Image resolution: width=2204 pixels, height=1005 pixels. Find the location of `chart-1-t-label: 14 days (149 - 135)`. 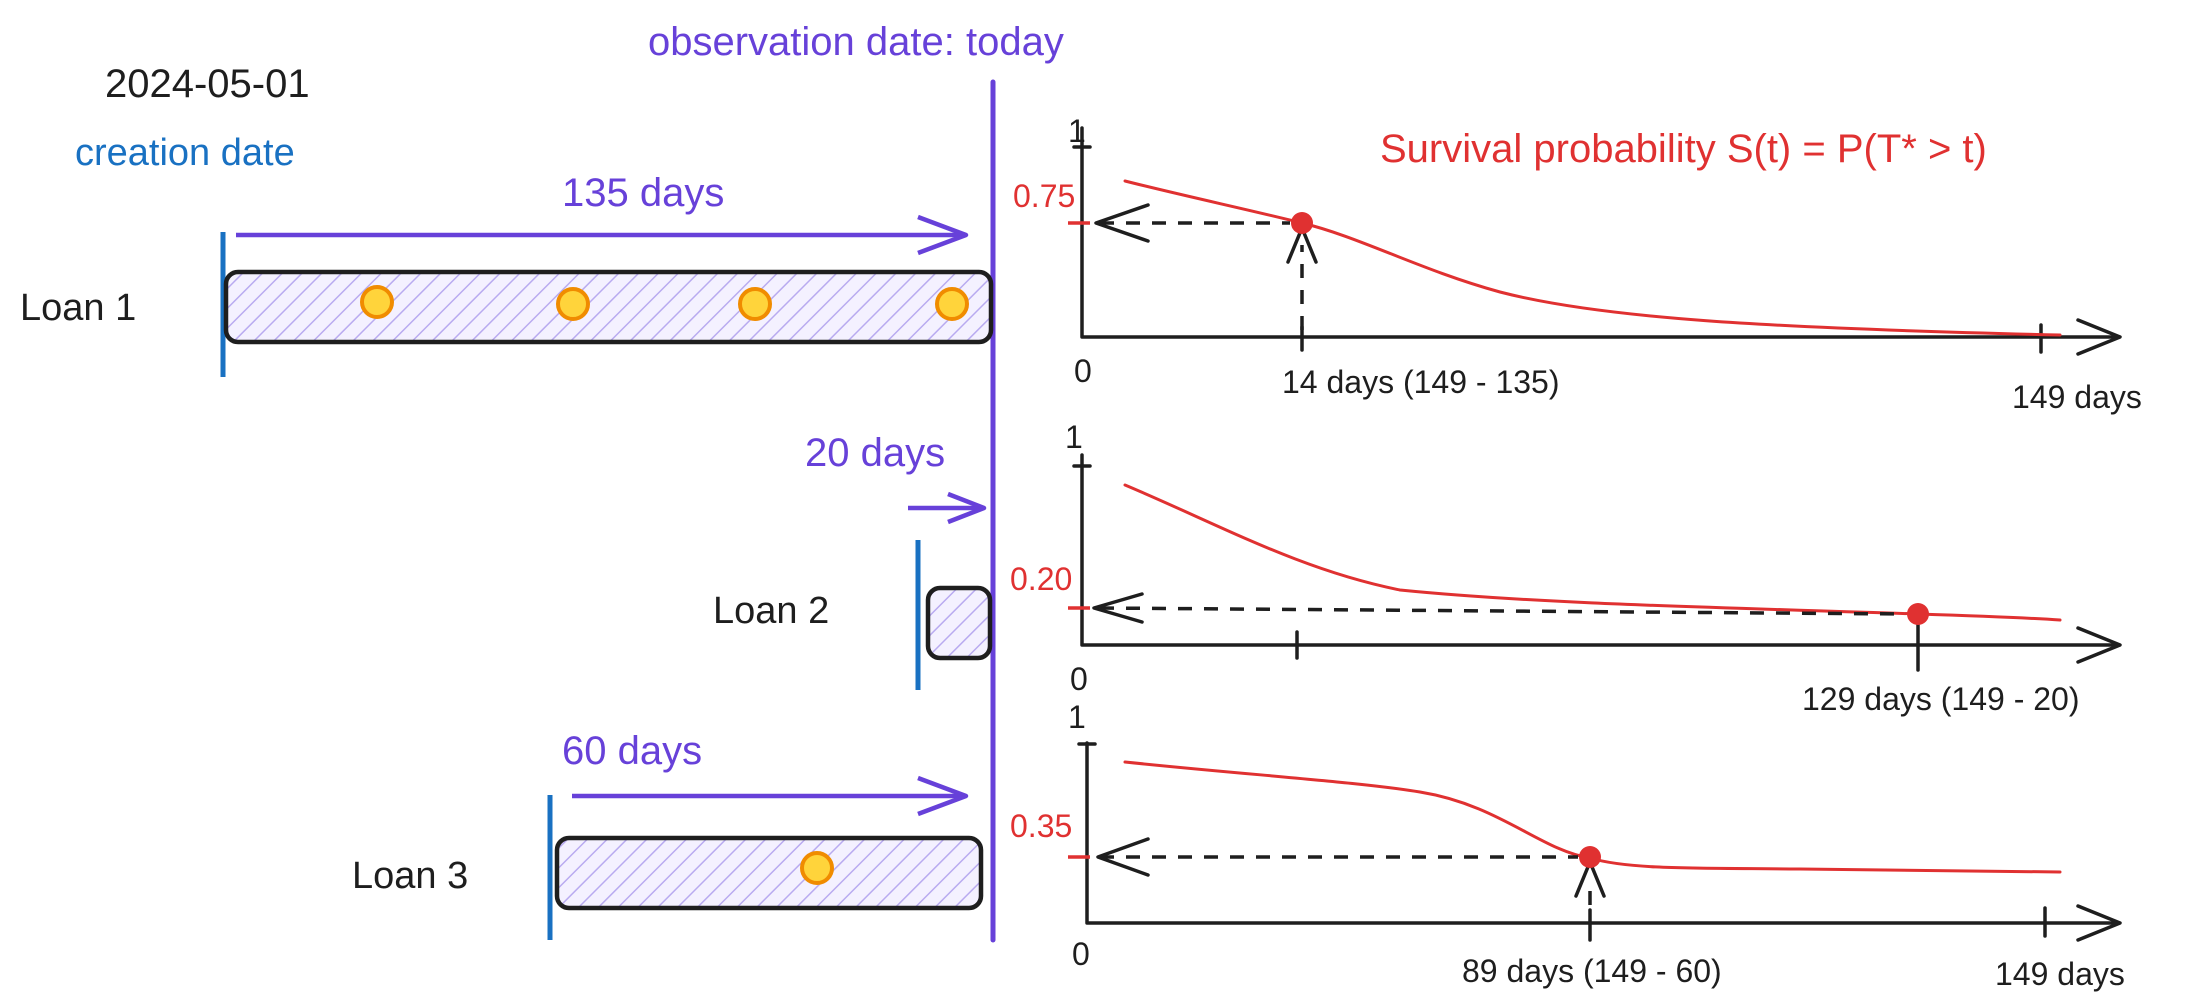

chart-1-t-label: 14 days (149 - 135) is located at coordinates (1421, 382).